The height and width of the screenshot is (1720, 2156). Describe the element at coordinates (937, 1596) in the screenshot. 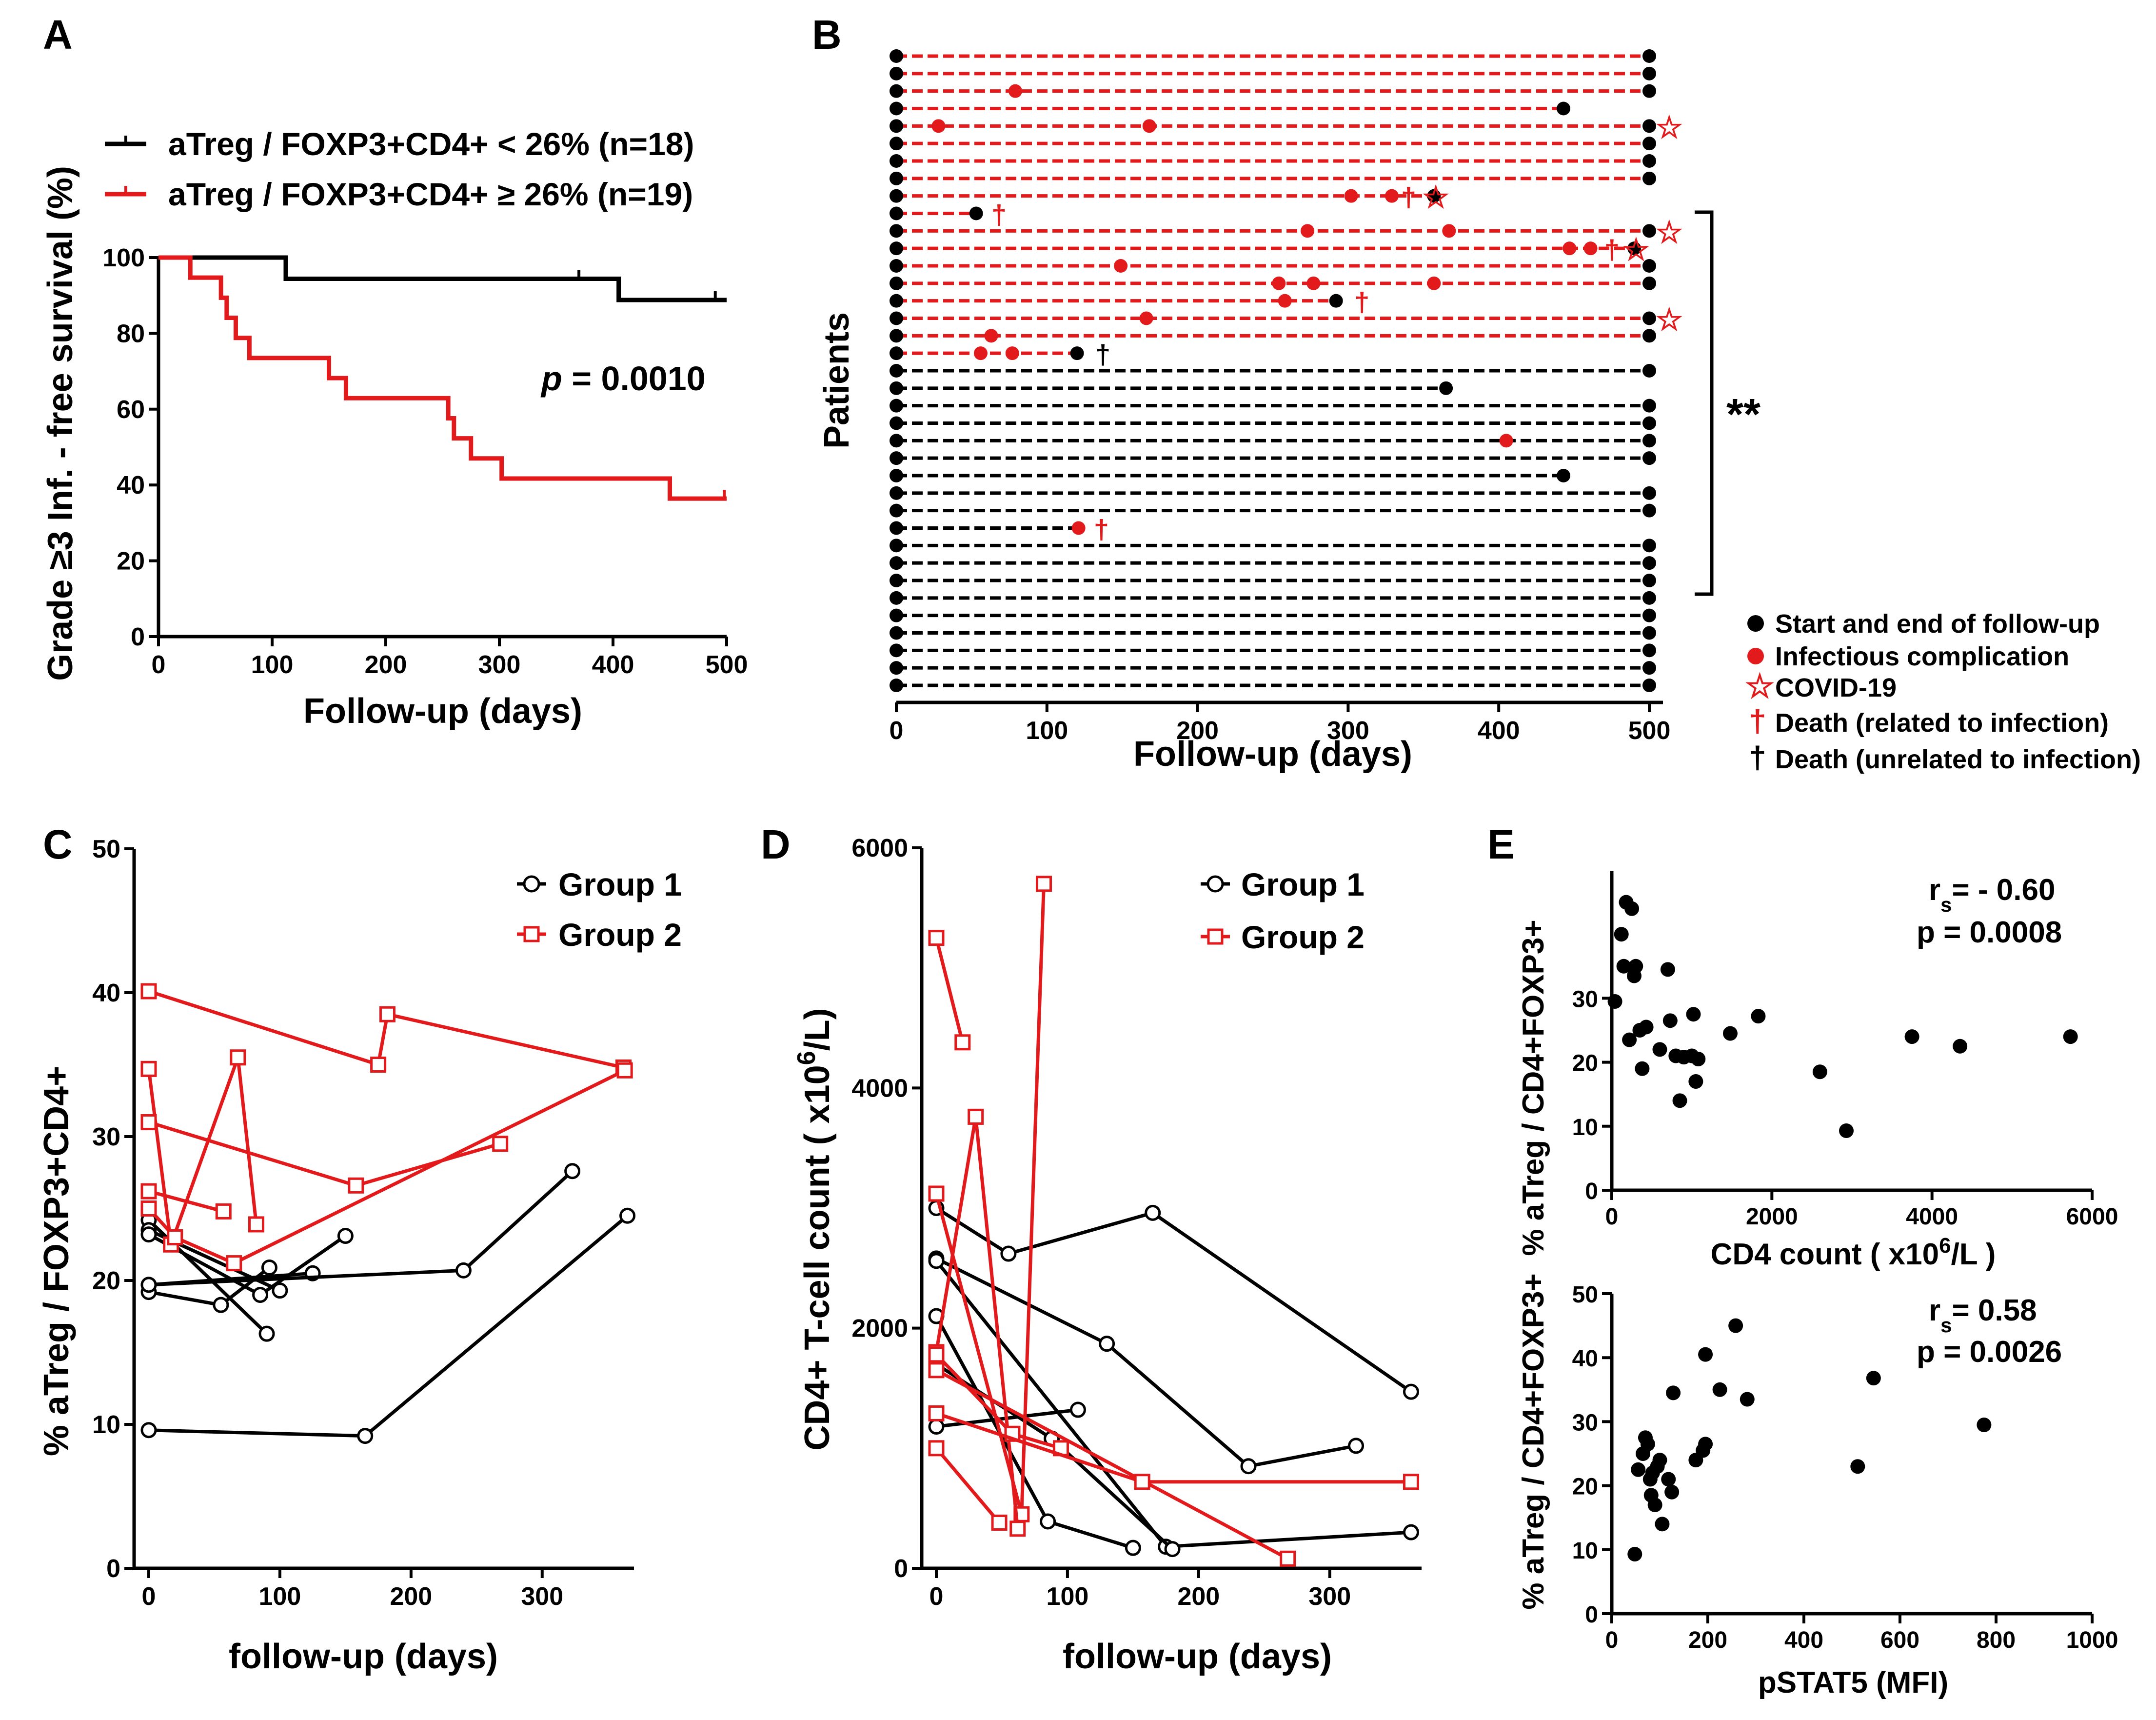

I see `x-tick-label-d-0: 0` at that location.